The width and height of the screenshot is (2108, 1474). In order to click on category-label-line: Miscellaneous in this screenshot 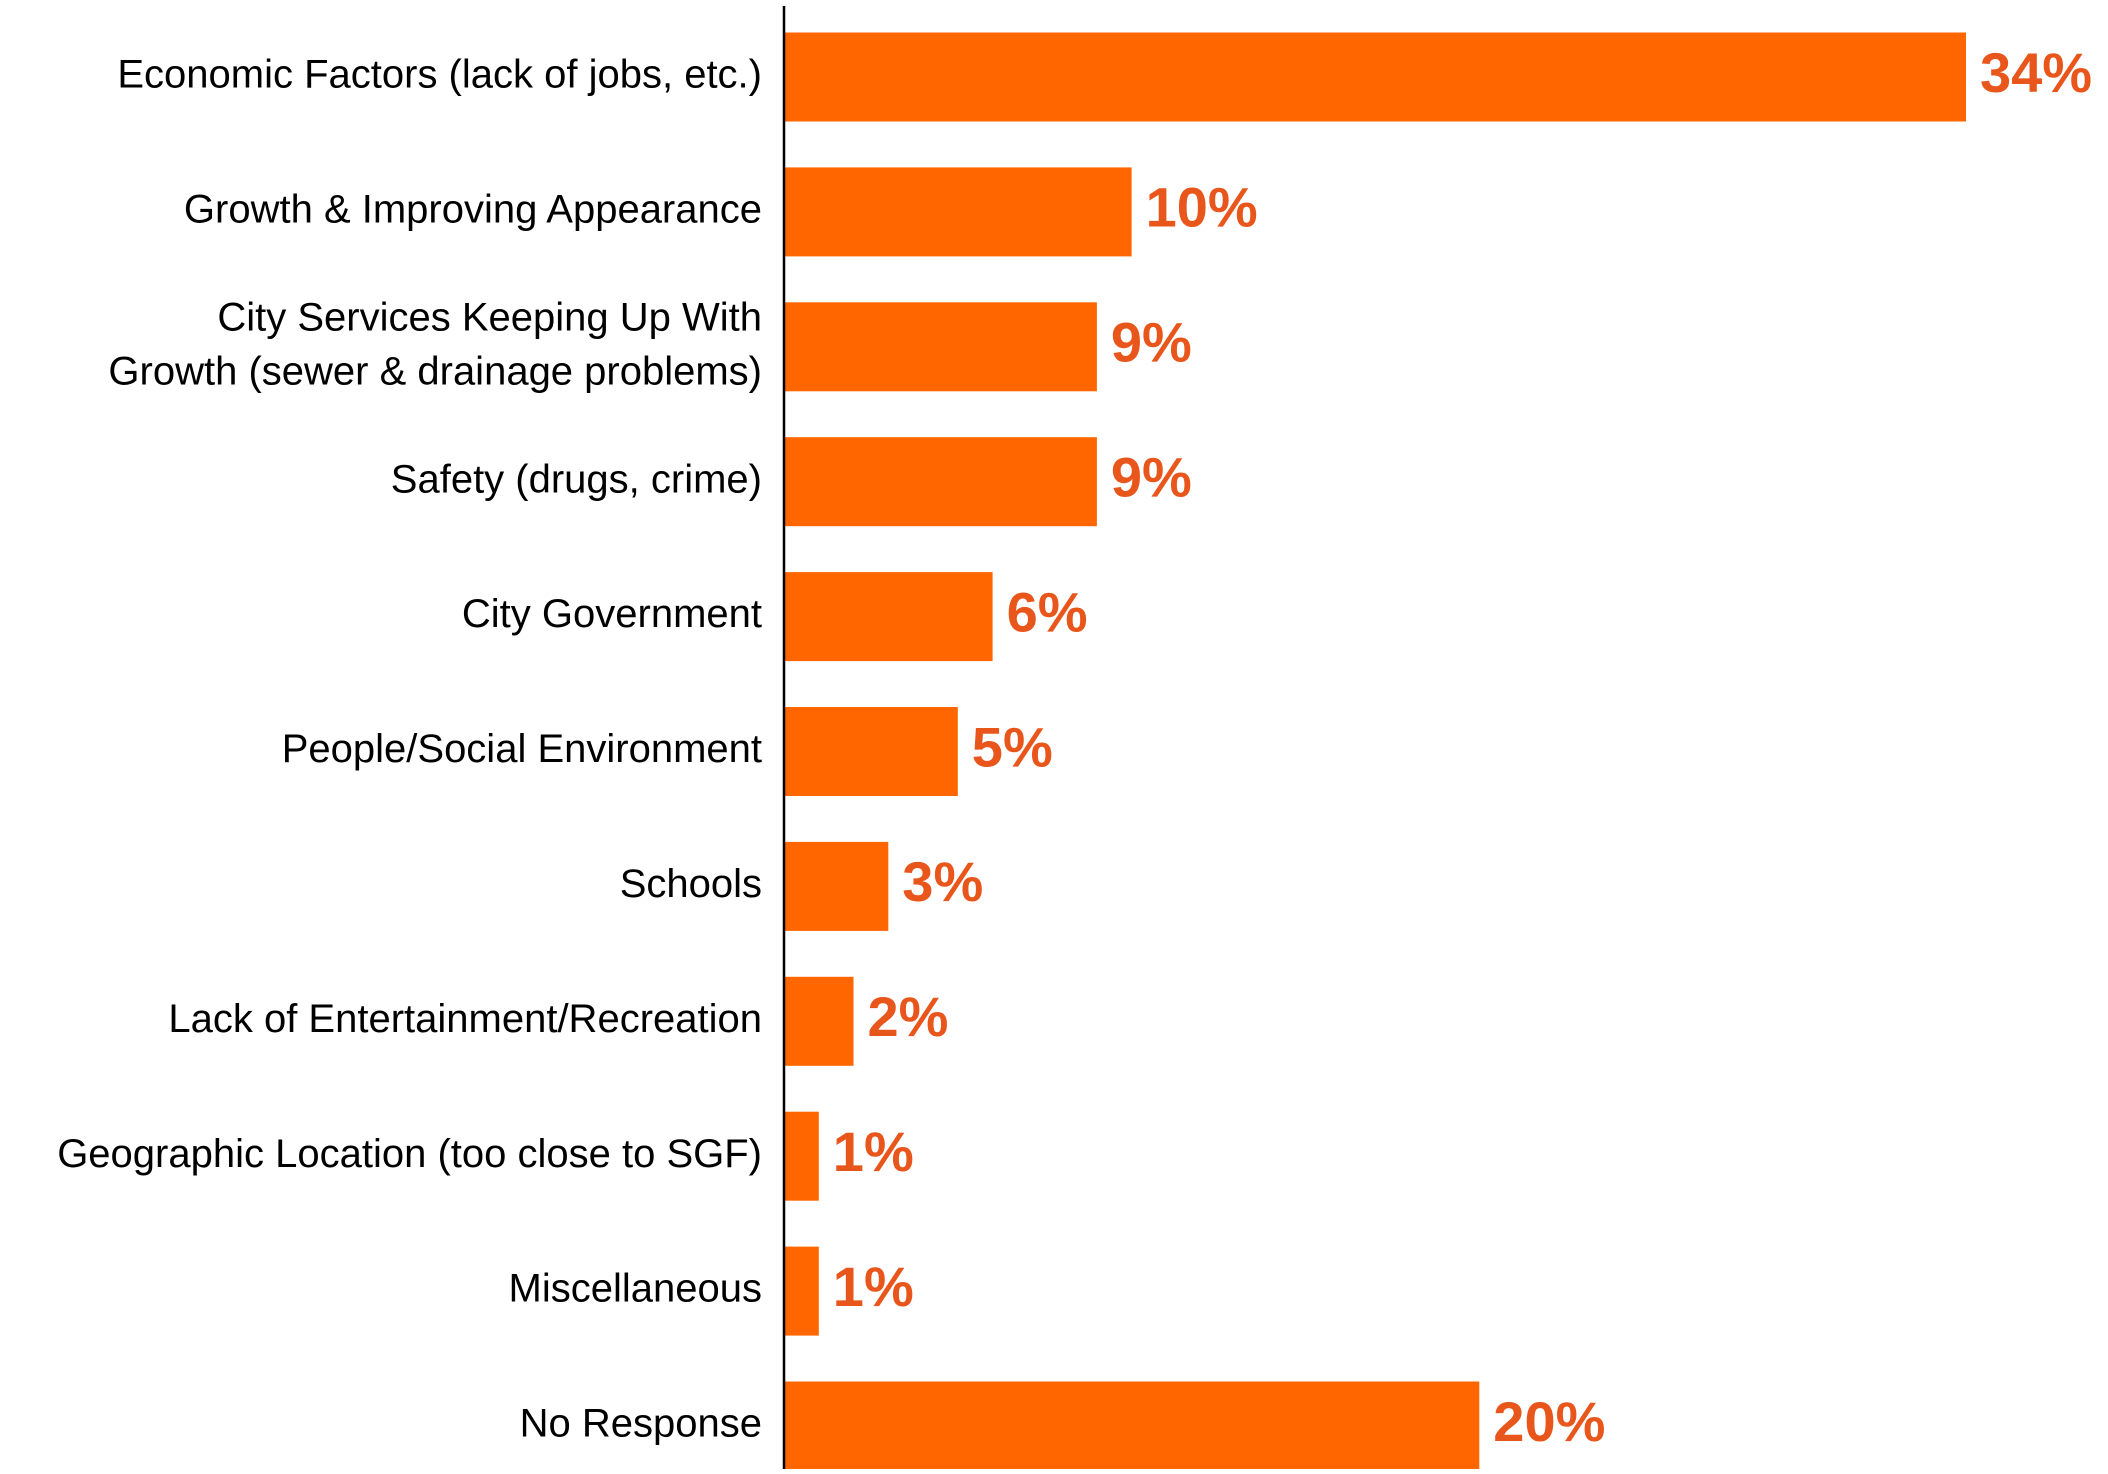, I will do `click(635, 1289)`.